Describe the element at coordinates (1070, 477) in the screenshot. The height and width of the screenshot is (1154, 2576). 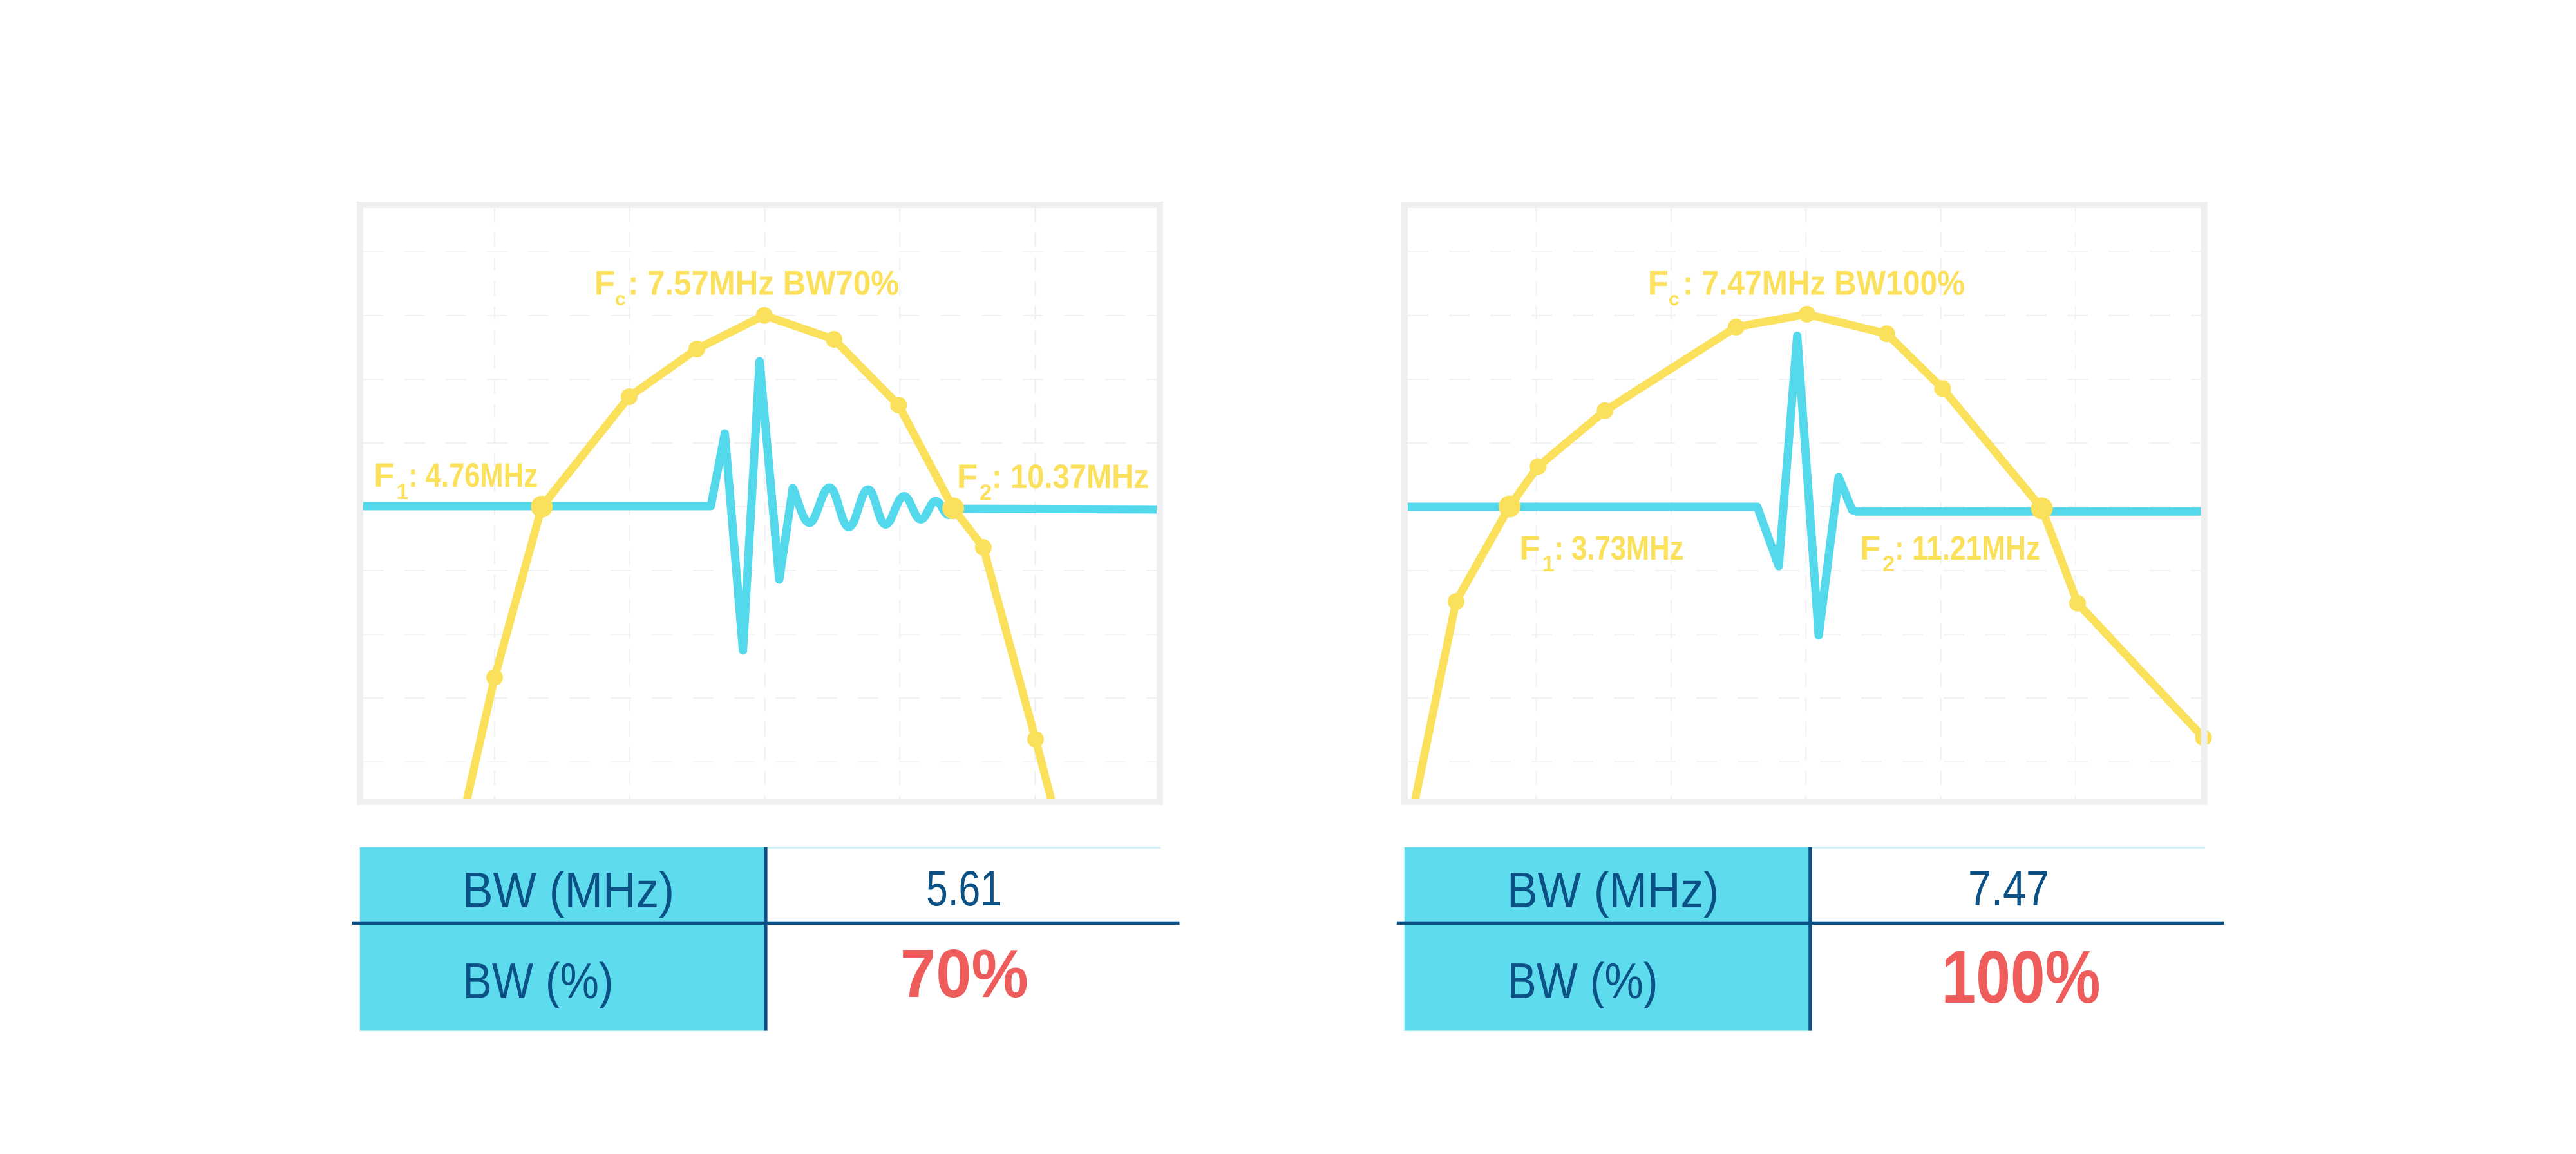
I see `svg-text:: 10.37MHz: : 10.37MHz` at that location.